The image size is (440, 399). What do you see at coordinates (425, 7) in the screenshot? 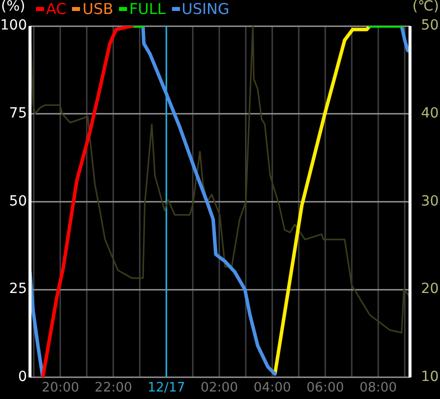
I see `y2-axis-title: (℃)` at bounding box center [425, 7].